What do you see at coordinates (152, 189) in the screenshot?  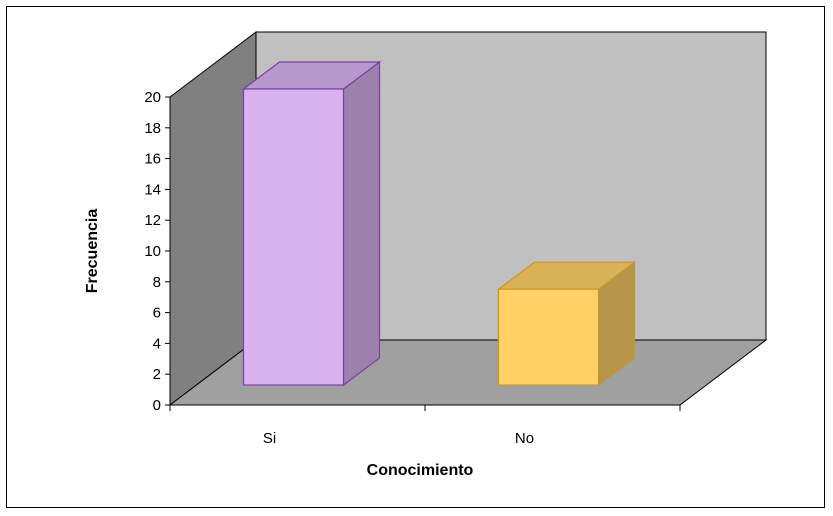 I see `y-tick-label: 14` at bounding box center [152, 189].